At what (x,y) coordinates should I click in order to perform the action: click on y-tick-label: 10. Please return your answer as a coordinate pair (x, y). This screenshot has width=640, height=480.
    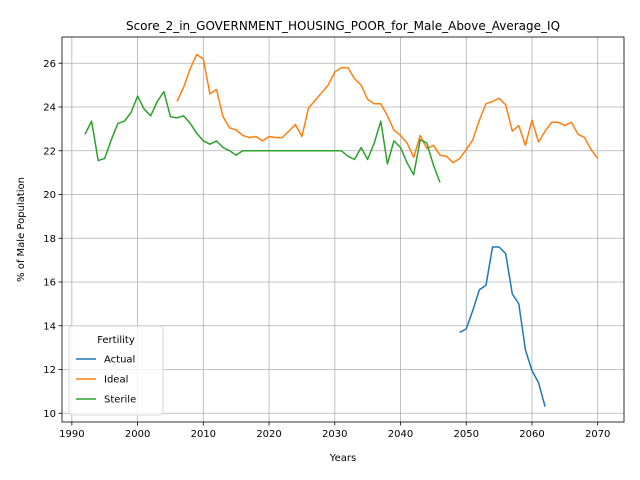
    Looking at the image, I should click on (49, 414).